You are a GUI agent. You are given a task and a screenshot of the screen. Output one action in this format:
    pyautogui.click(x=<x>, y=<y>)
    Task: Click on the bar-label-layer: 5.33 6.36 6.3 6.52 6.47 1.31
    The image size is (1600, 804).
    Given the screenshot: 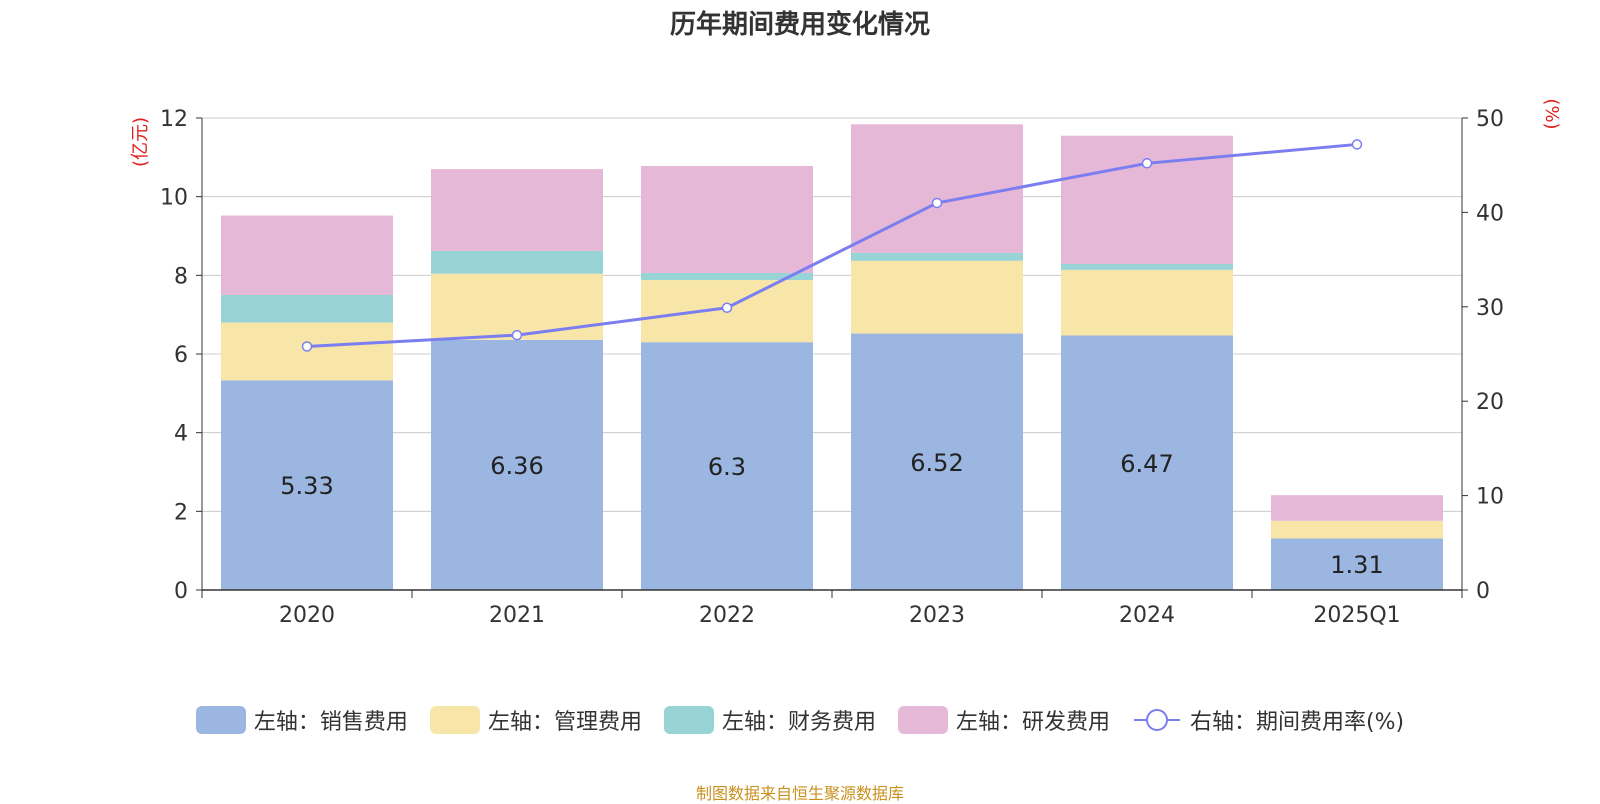 What is the action you would take?
    pyautogui.click(x=831, y=514)
    